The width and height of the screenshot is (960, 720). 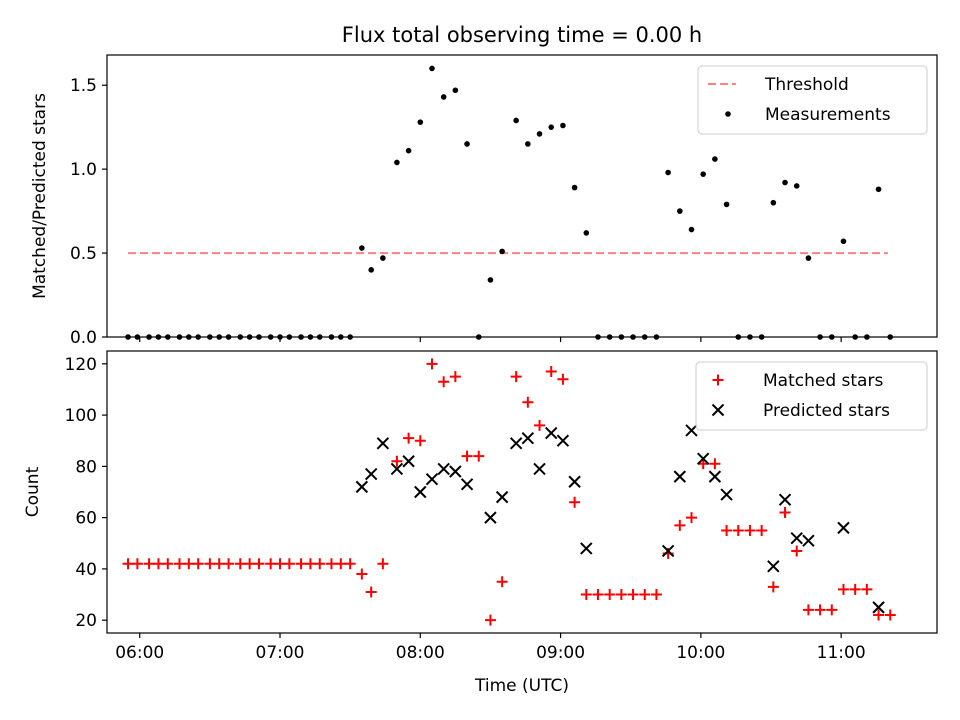 What do you see at coordinates (841, 653) in the screenshot?
I see `x-tick-label: 11:00` at bounding box center [841, 653].